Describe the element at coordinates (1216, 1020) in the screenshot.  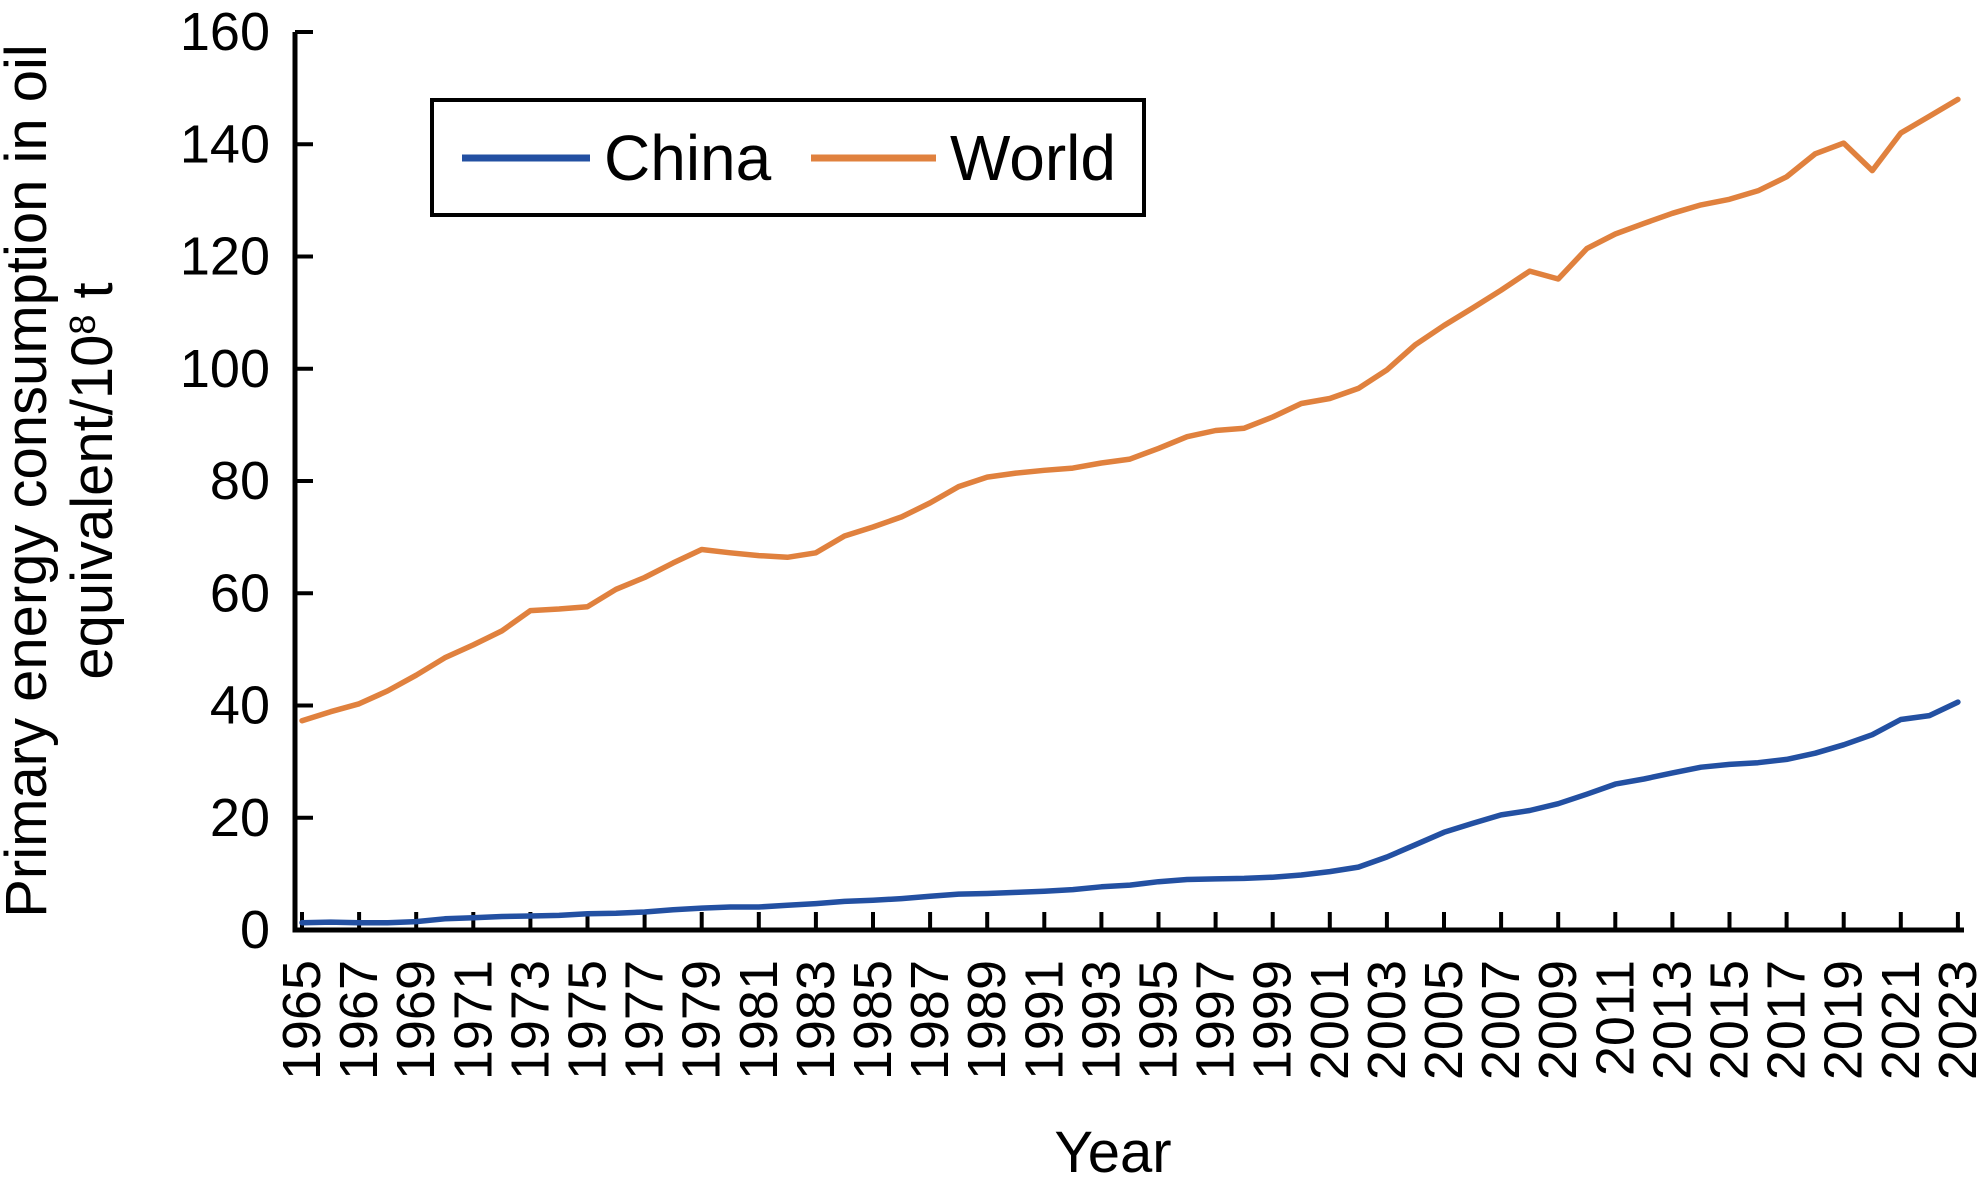
I see `x-tick-label: 1997` at that location.